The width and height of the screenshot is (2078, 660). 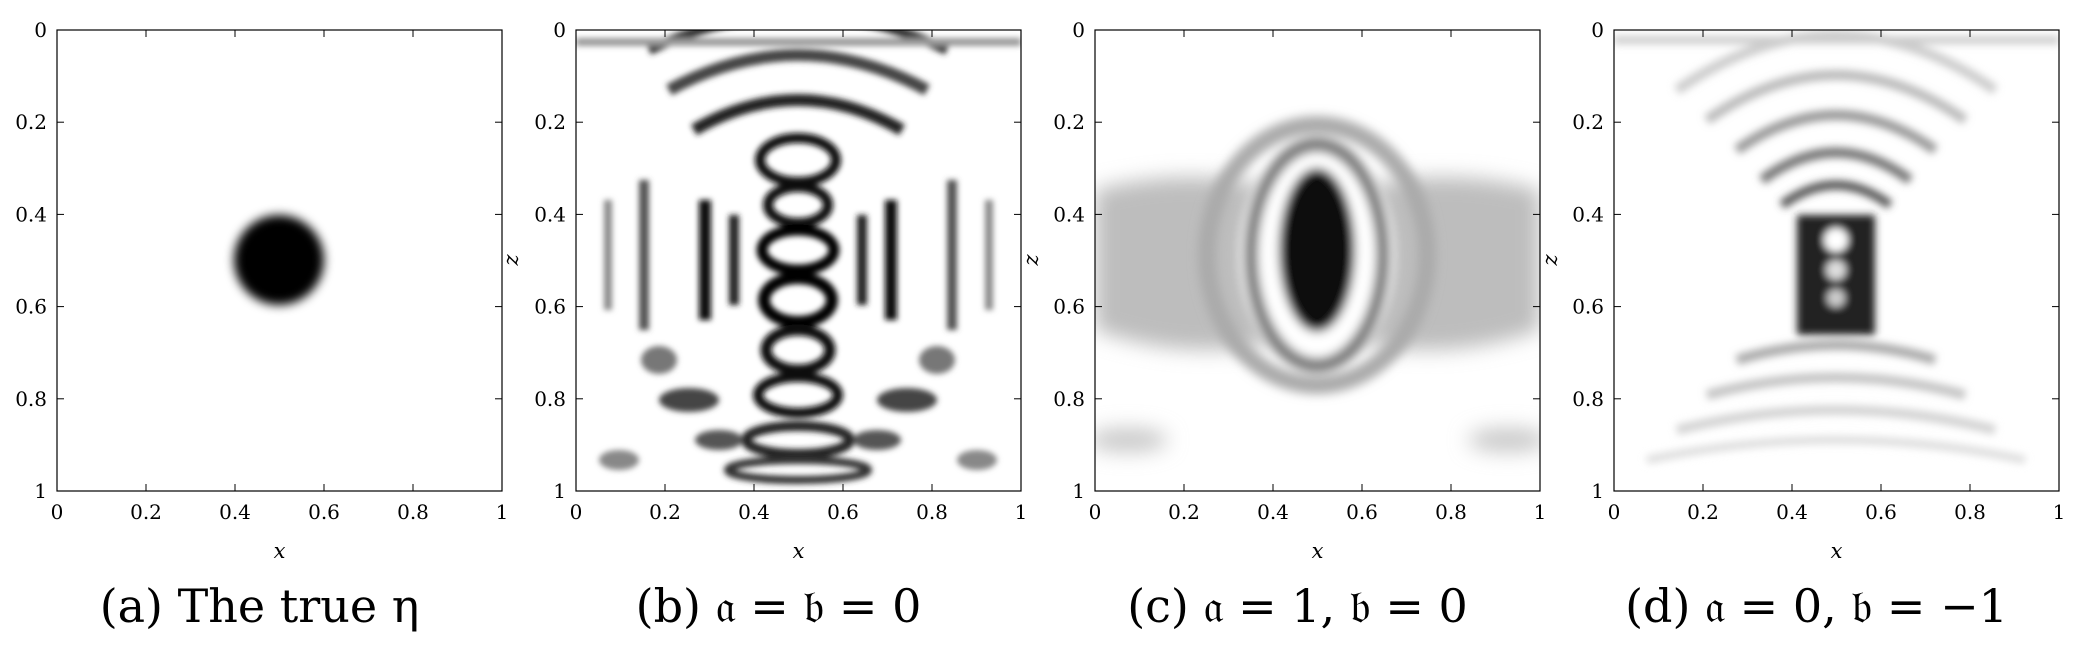 What do you see at coordinates (1816, 606) in the screenshot?
I see `caption-d: (d) 𝔞 = 0, 𝔟 = −1` at bounding box center [1816, 606].